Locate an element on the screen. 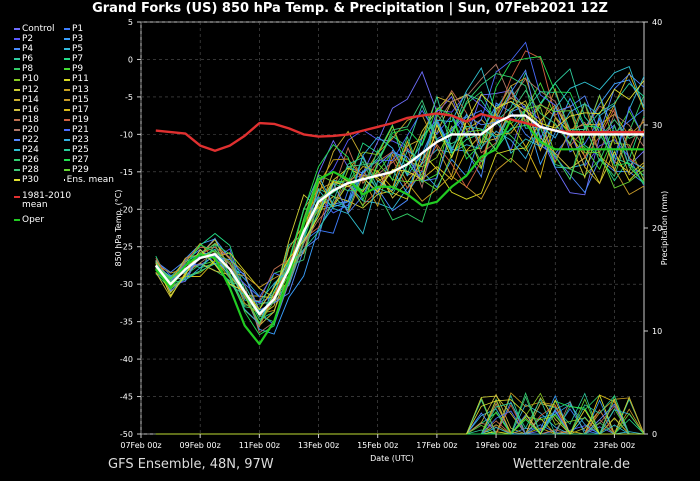 The height and width of the screenshot is (481, 700). x-tick-label: 17Feb 00z is located at coordinates (436, 445).